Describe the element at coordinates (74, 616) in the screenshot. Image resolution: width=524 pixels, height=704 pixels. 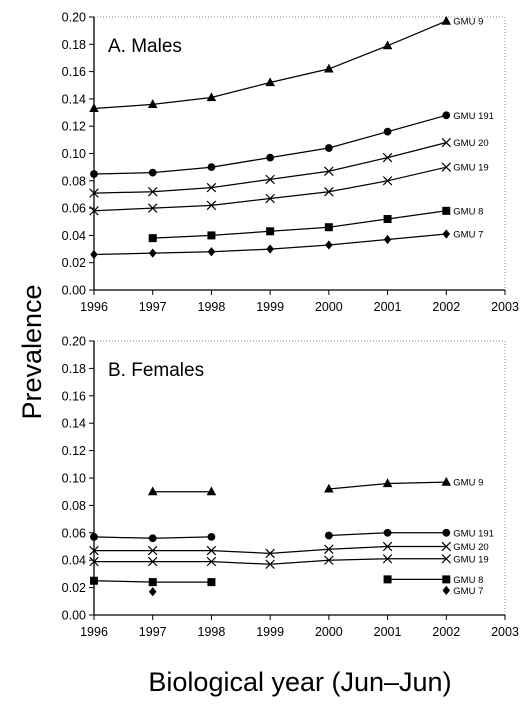
I see `y-tick-label: 0.00` at that location.